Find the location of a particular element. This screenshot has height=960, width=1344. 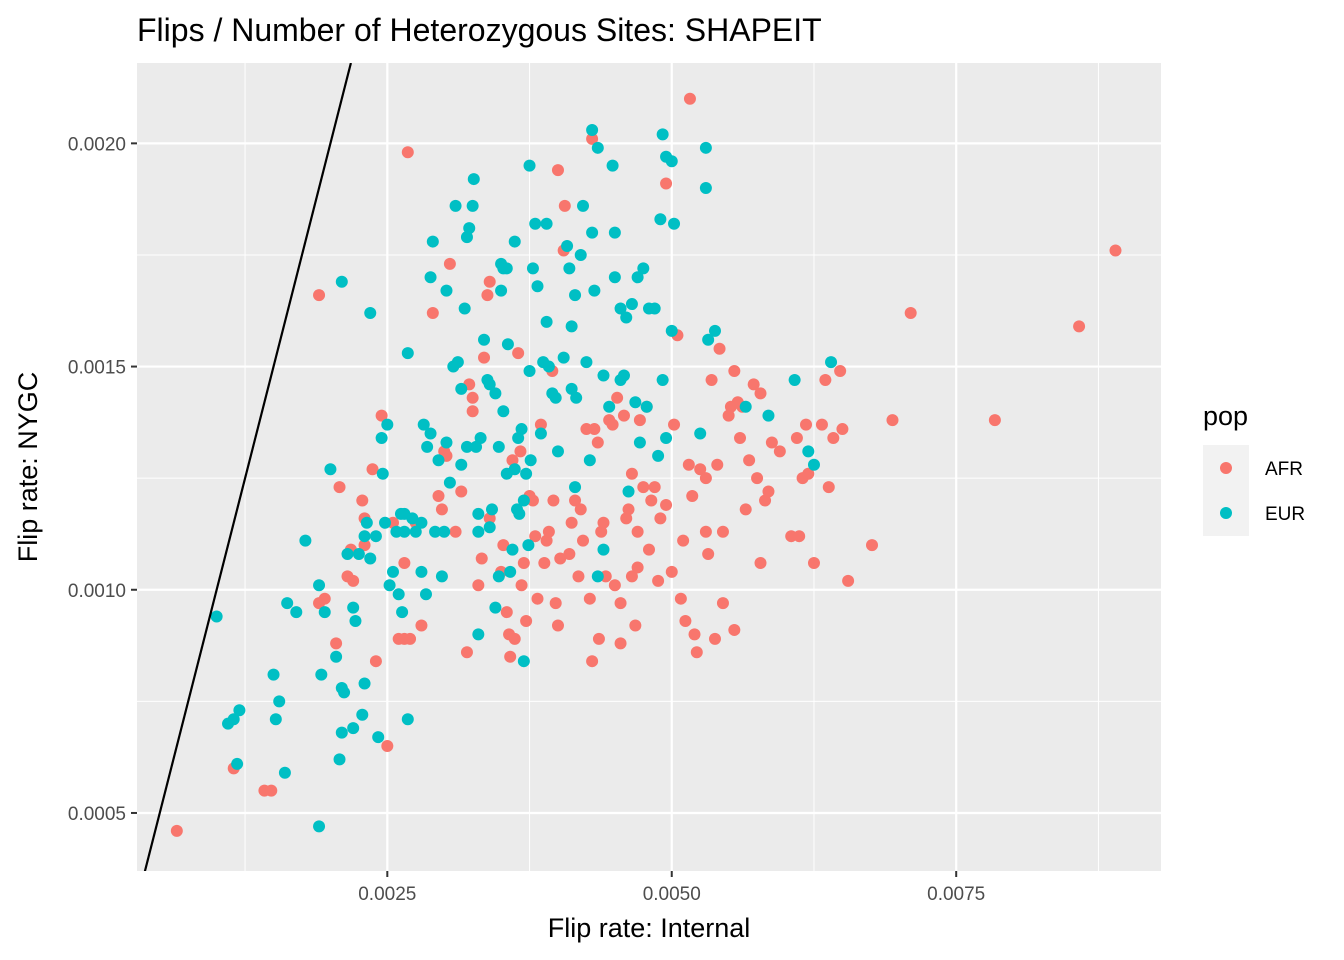

x-tick-label: 0.0025 is located at coordinates (387, 894).